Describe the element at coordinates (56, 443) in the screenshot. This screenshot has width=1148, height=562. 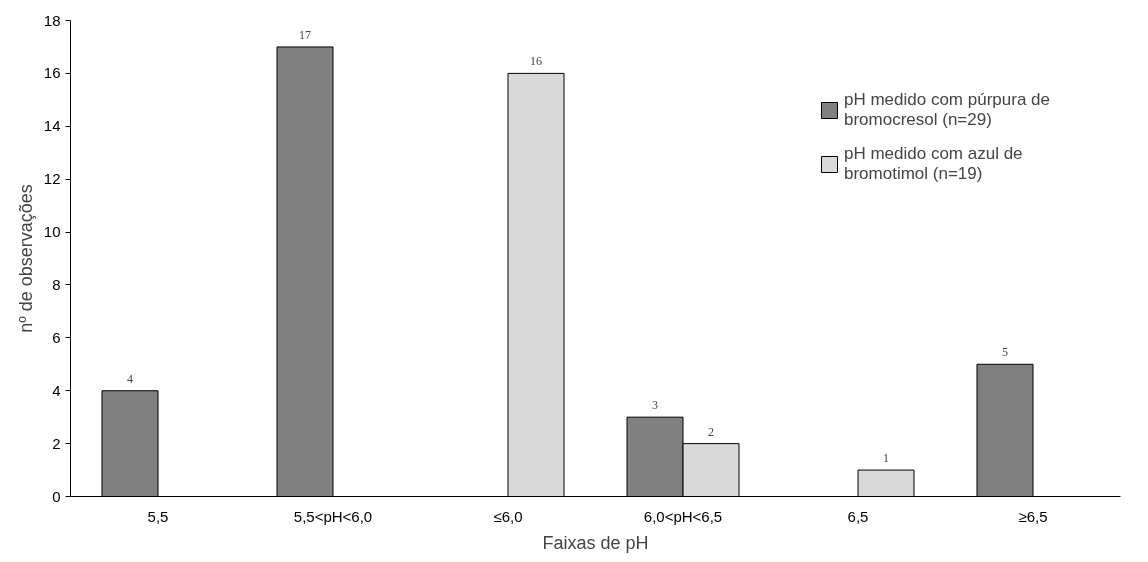
I see `y-tick-label: 2` at that location.